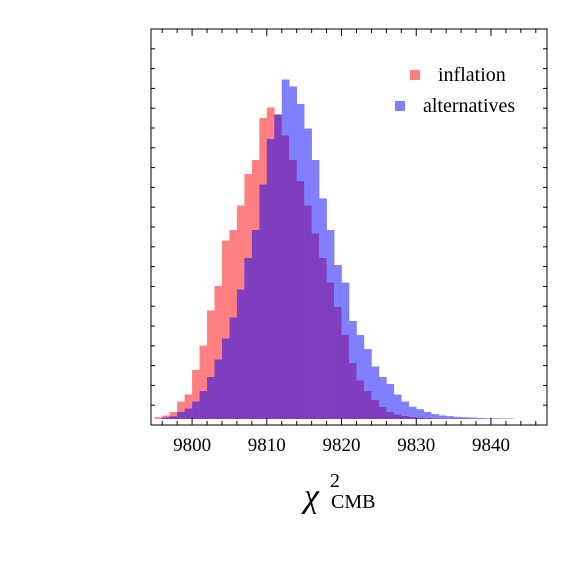 The image size is (576, 576). What do you see at coordinates (415, 75) in the screenshot?
I see `legend-swatch-inflation` at bounding box center [415, 75].